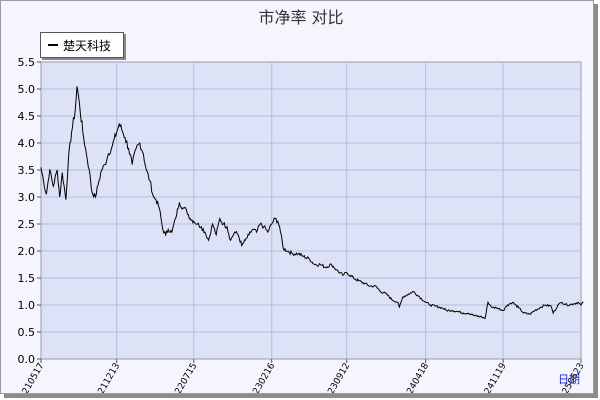 The height and width of the screenshot is (400, 600). What do you see at coordinates (29, 211) in the screenshot?
I see `y-axis-ticks: 0.0 0.5 1.0 1.5 2.0 2.5 3.0 3.5 4.0 4.5 5.0 5.5` at bounding box center [29, 211].